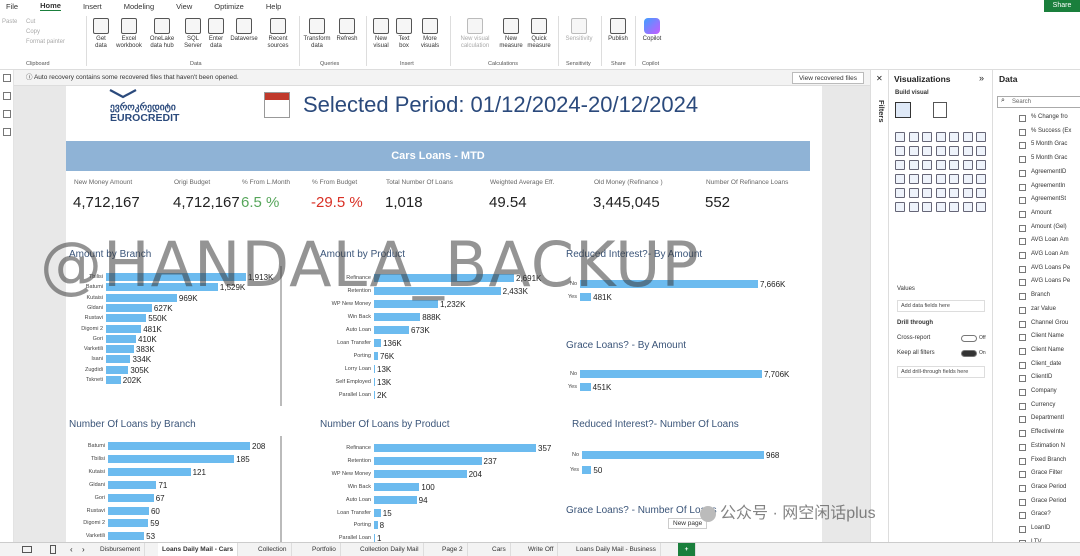  Describe the element at coordinates (71, 549) in the screenshot. I see `previous-page-icon: ‹` at that location.